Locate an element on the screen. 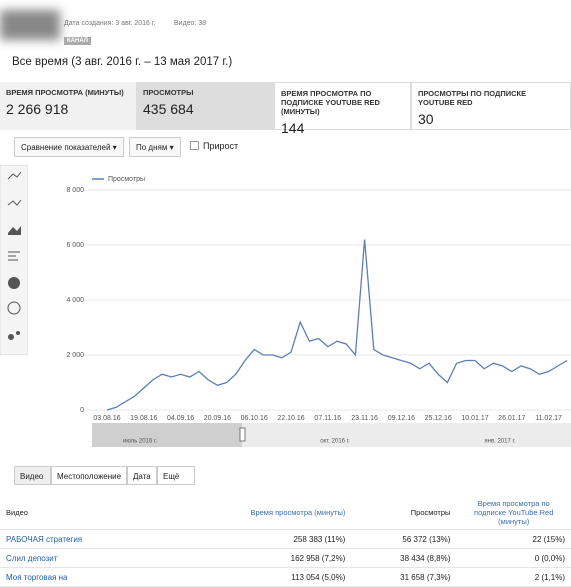 The width and height of the screenshot is (571, 587). bar-icon is located at coordinates (14, 256).